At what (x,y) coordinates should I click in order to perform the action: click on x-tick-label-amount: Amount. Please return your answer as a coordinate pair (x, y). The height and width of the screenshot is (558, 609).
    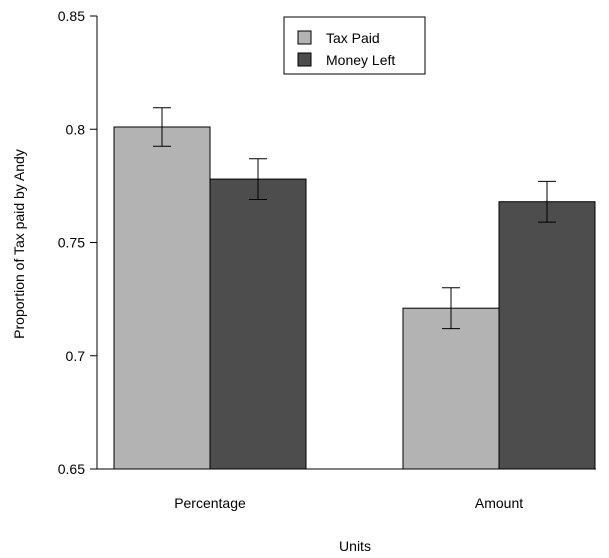
    Looking at the image, I should click on (499, 503).